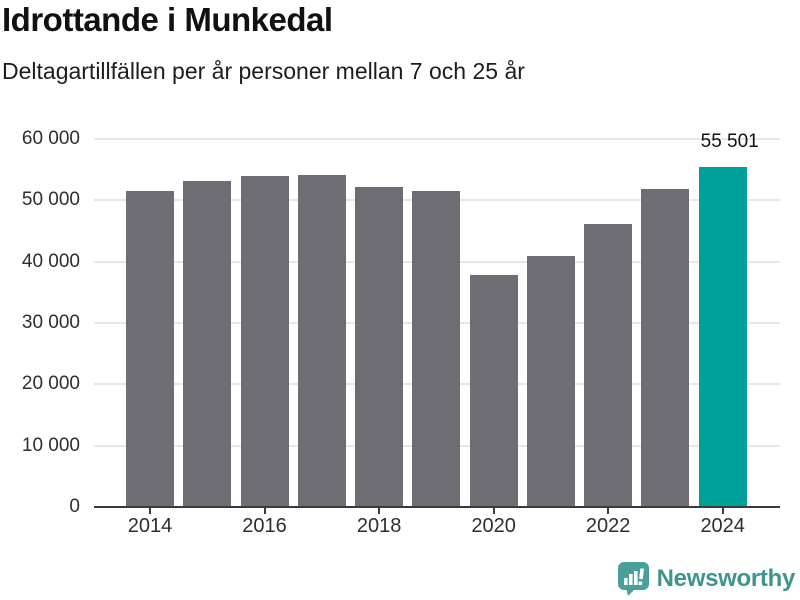 This screenshot has width=800, height=600. I want to click on bar-2024, so click(722, 336).